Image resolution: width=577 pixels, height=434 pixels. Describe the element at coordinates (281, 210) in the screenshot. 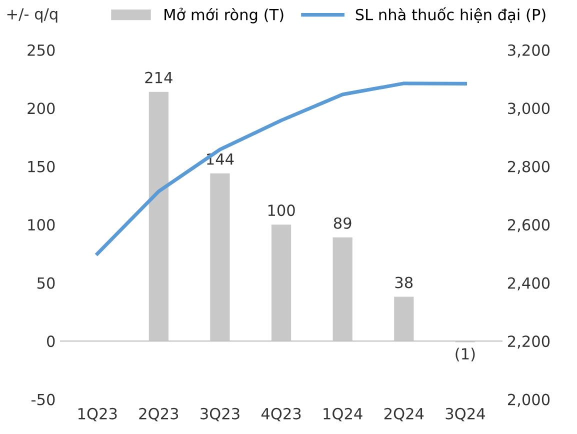

I see `data-label: 100` at that location.